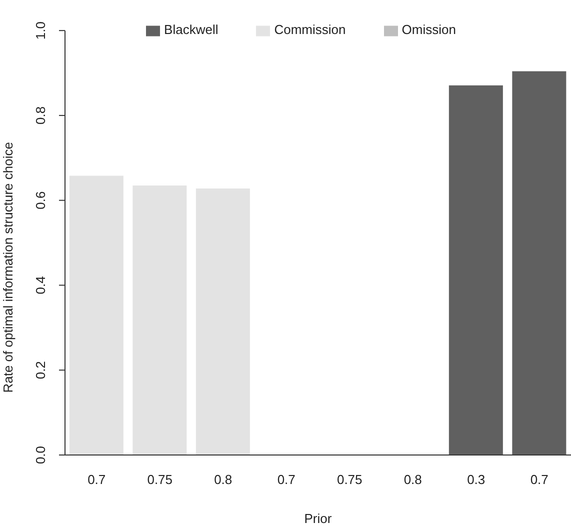 The height and width of the screenshot is (530, 571). Describe the element at coordinates (40, 370) in the screenshot. I see `y-tick-label: 0.2` at that location.